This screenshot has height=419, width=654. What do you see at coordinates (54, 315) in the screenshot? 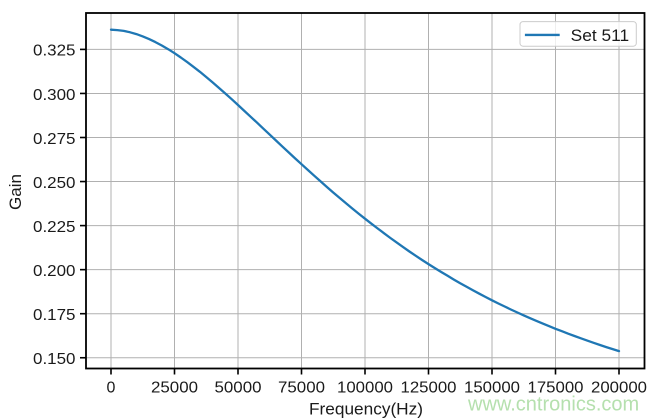
I see `svg-text: 0.175` at bounding box center [54, 315].